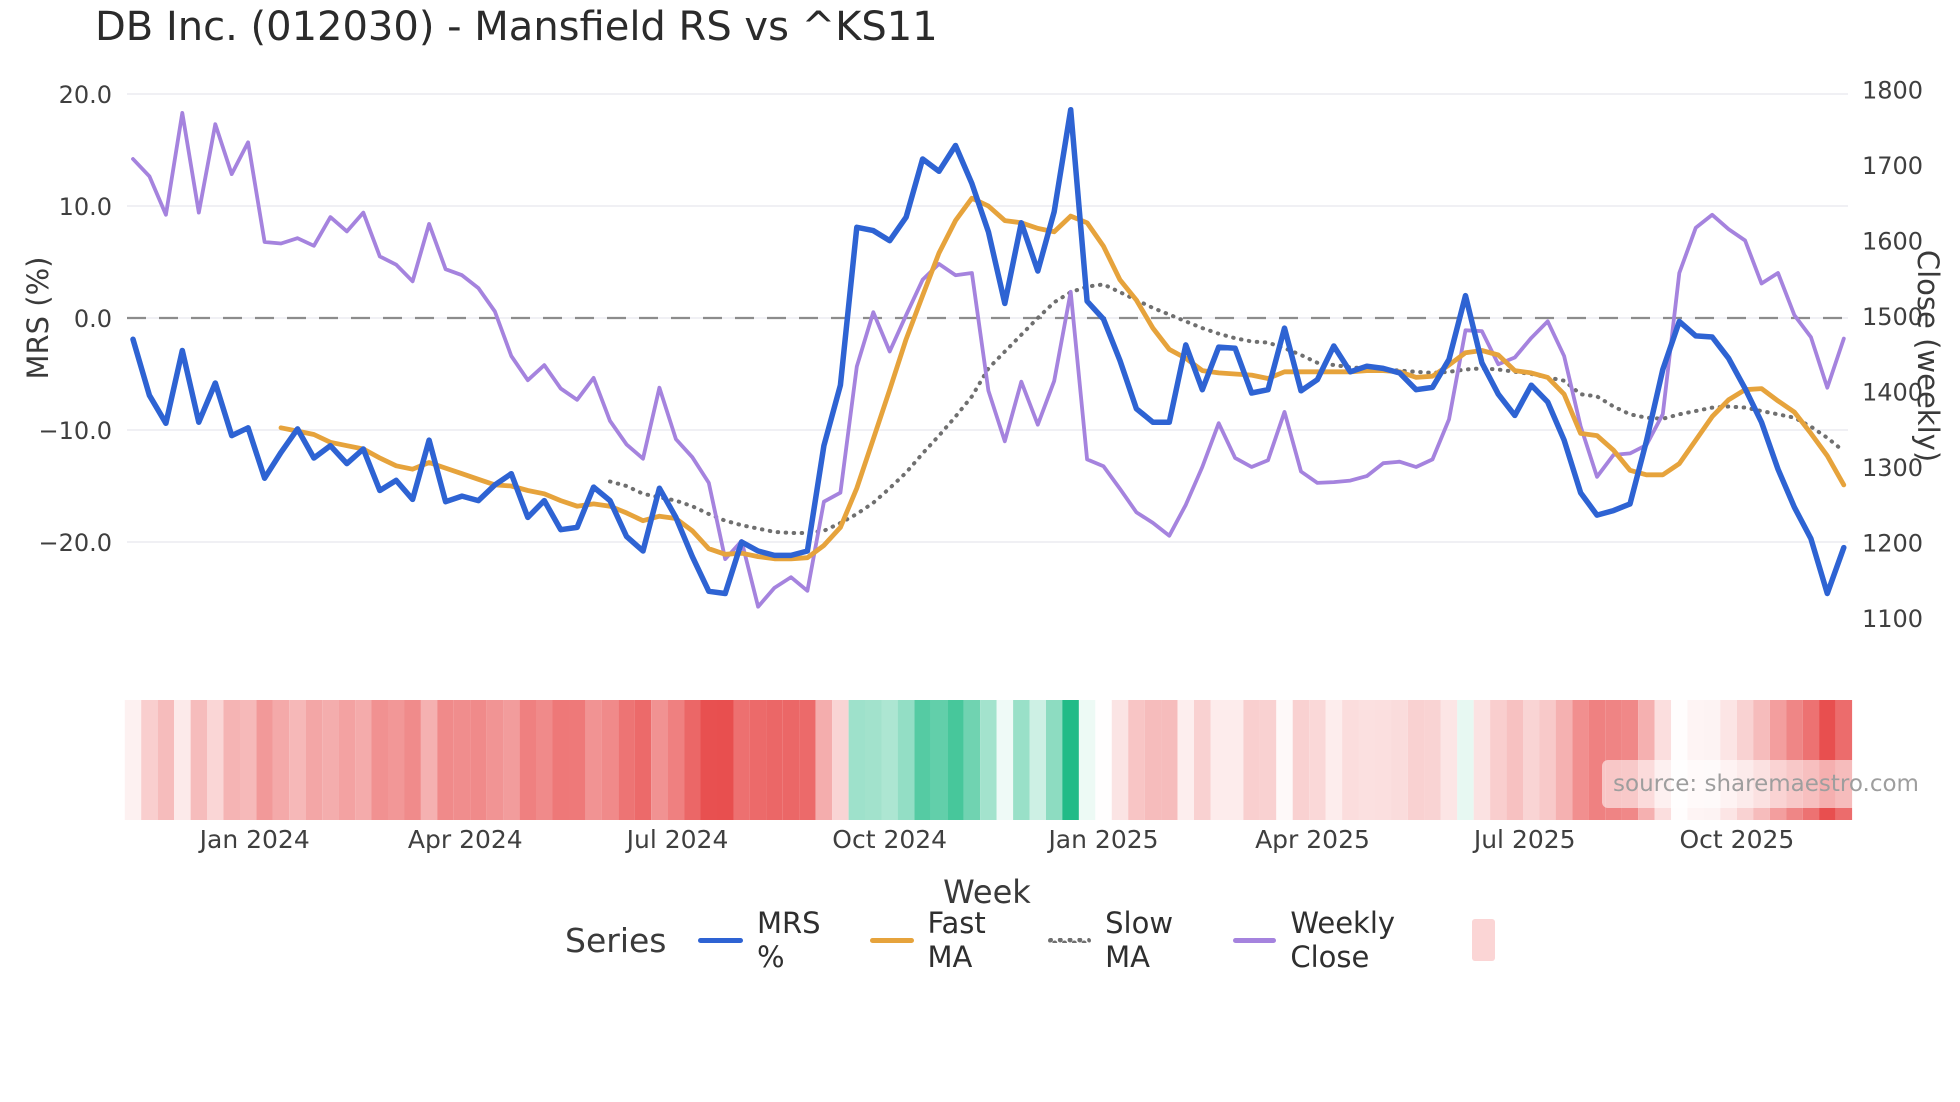 Image resolution: width=1960 pixels, height=1102 pixels. Describe the element at coordinates (1227, 408) in the screenshot. I see `series-line-slow-ma` at that location.